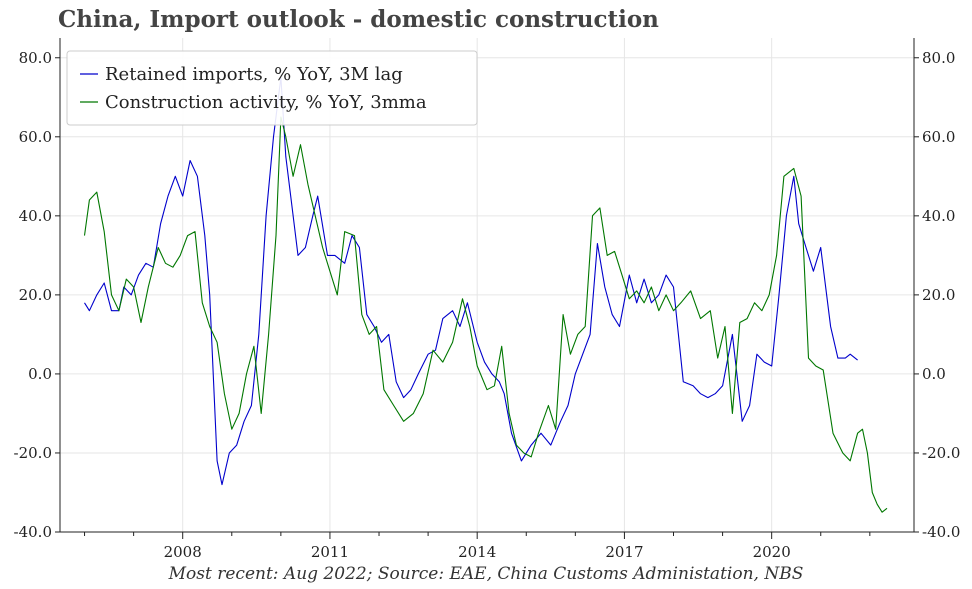 The image size is (972, 589). Describe the element at coordinates (35, 216) in the screenshot. I see `y-tick-label-left: 40.0` at that location.